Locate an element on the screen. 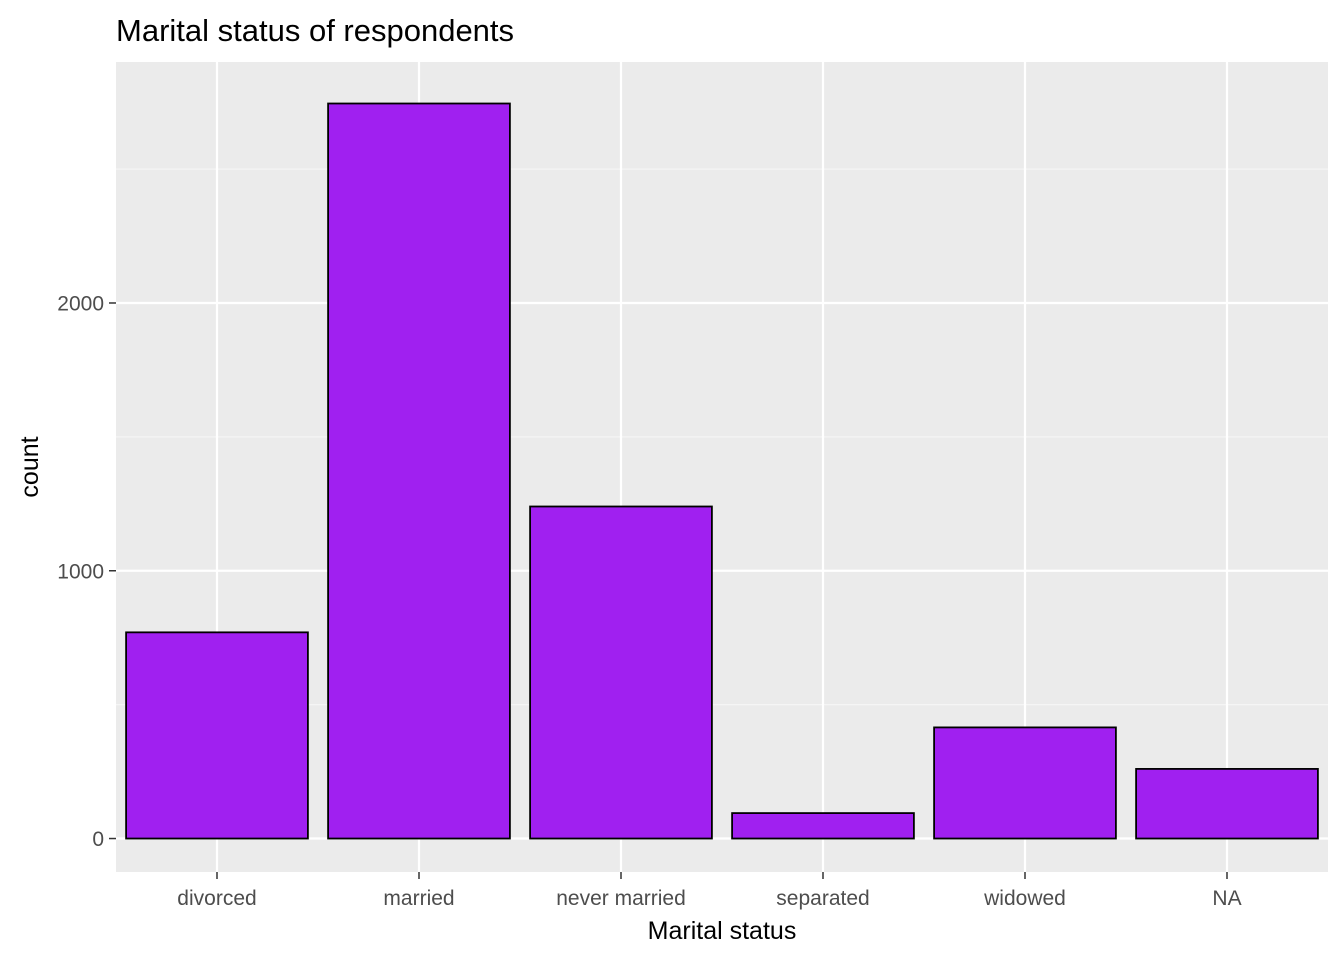 Image resolution: width=1344 pixels, height=960 pixels. y-axis-ticks: 0 1000 2000 is located at coordinates (86, 571).